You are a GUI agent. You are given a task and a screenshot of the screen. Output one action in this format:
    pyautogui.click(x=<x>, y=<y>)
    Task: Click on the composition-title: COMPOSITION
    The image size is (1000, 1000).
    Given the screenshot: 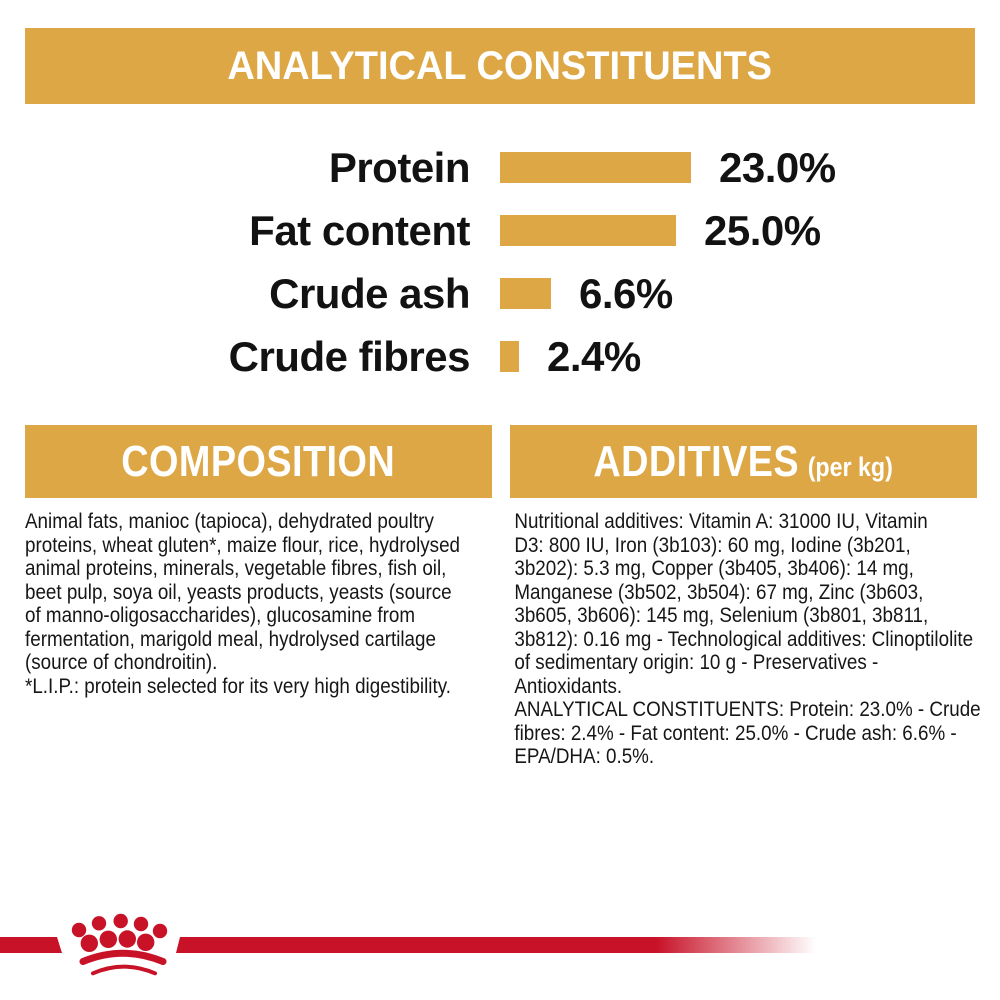 What is the action you would take?
    pyautogui.click(x=258, y=461)
    